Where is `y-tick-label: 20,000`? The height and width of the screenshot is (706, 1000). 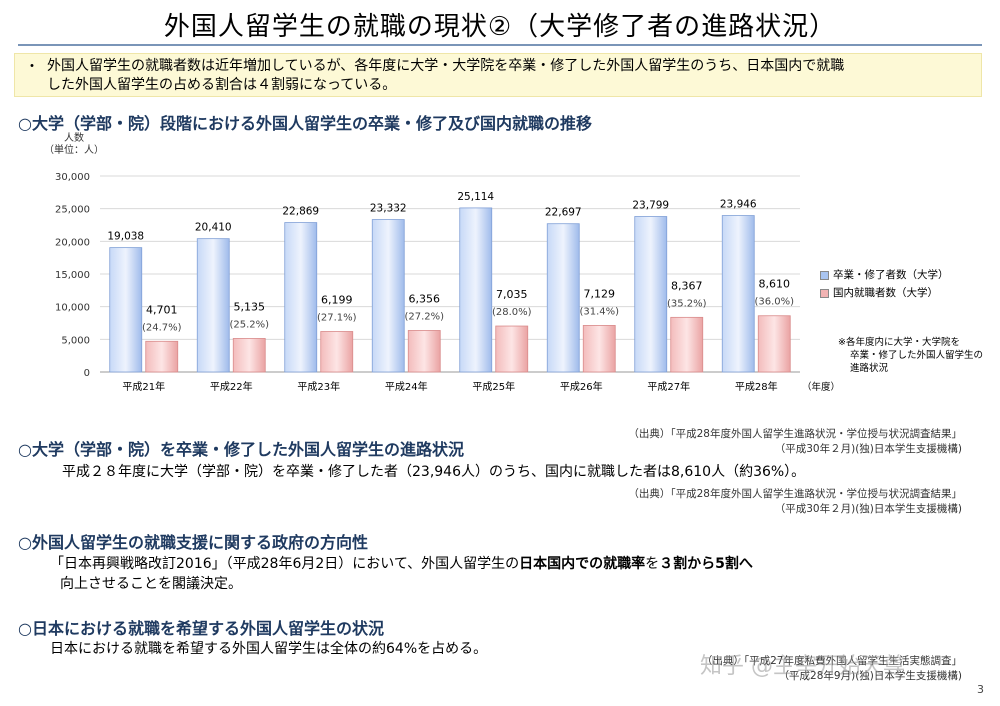
y-tick-label: 20,000 is located at coordinates (72, 242).